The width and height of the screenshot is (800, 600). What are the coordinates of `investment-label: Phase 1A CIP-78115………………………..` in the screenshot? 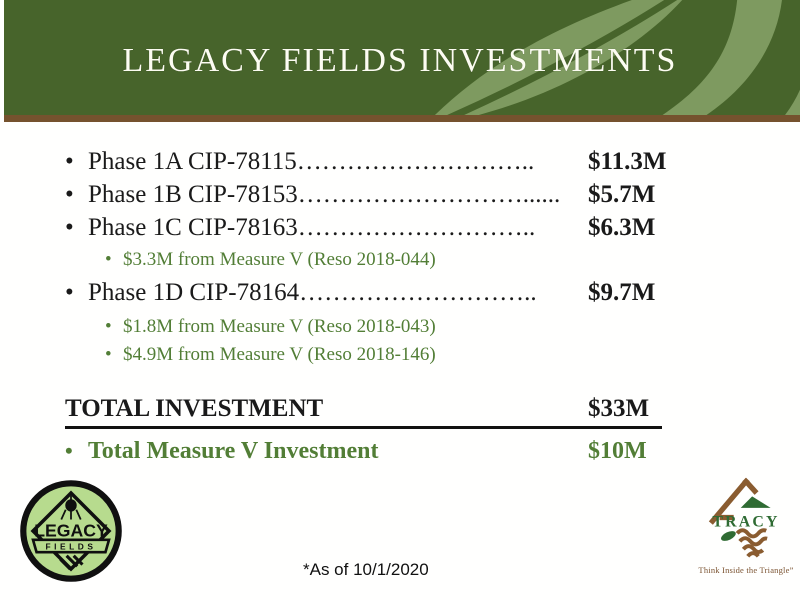 It's located at (311, 161).